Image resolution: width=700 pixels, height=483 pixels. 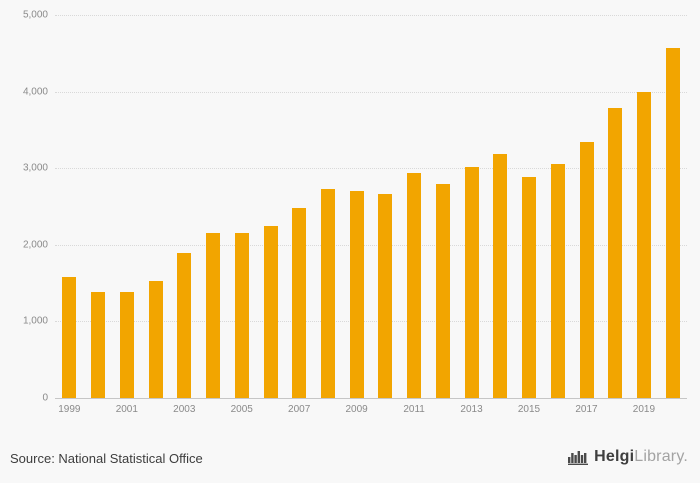 What do you see at coordinates (24, 210) in the screenshot?
I see `y-axis-labels: 0 1,000 2,000 3,000 4,000 5,000` at bounding box center [24, 210].